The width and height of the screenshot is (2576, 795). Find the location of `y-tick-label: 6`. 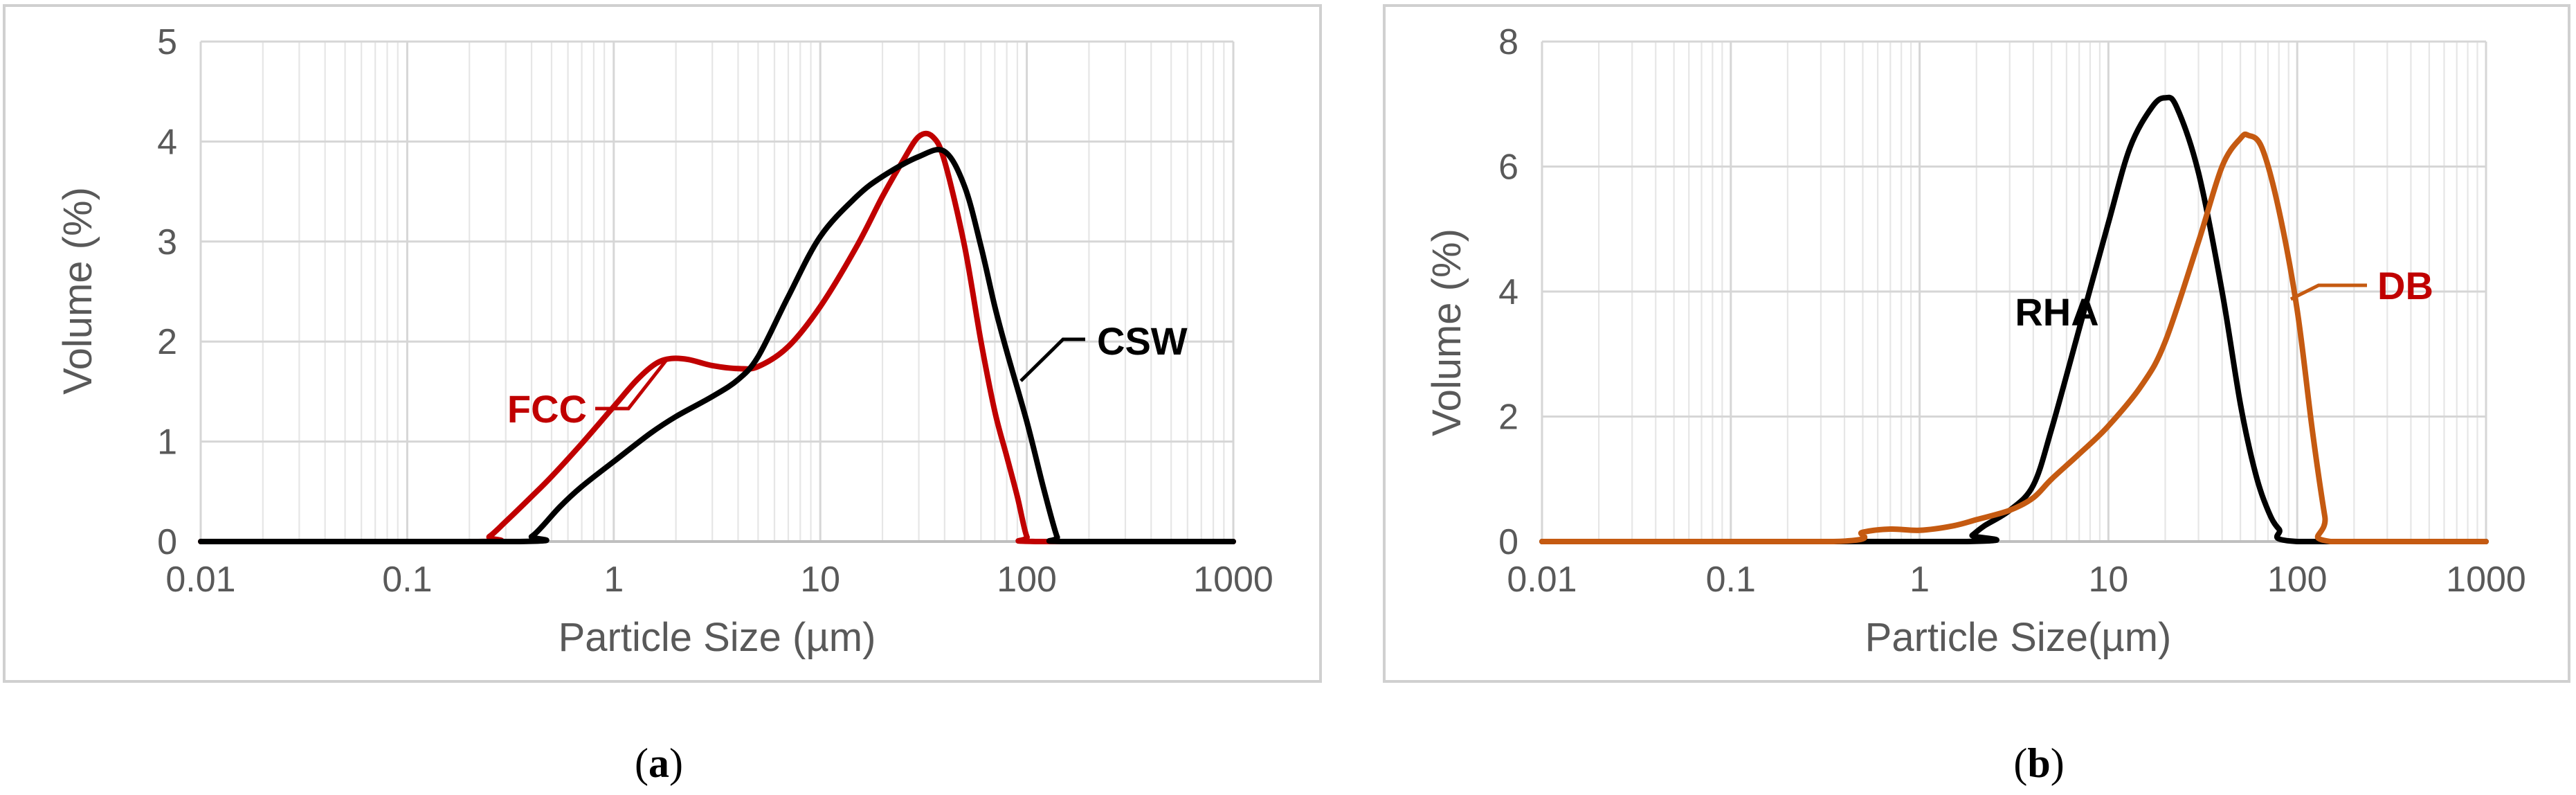

y-tick-label: 6 is located at coordinates (1508, 168).